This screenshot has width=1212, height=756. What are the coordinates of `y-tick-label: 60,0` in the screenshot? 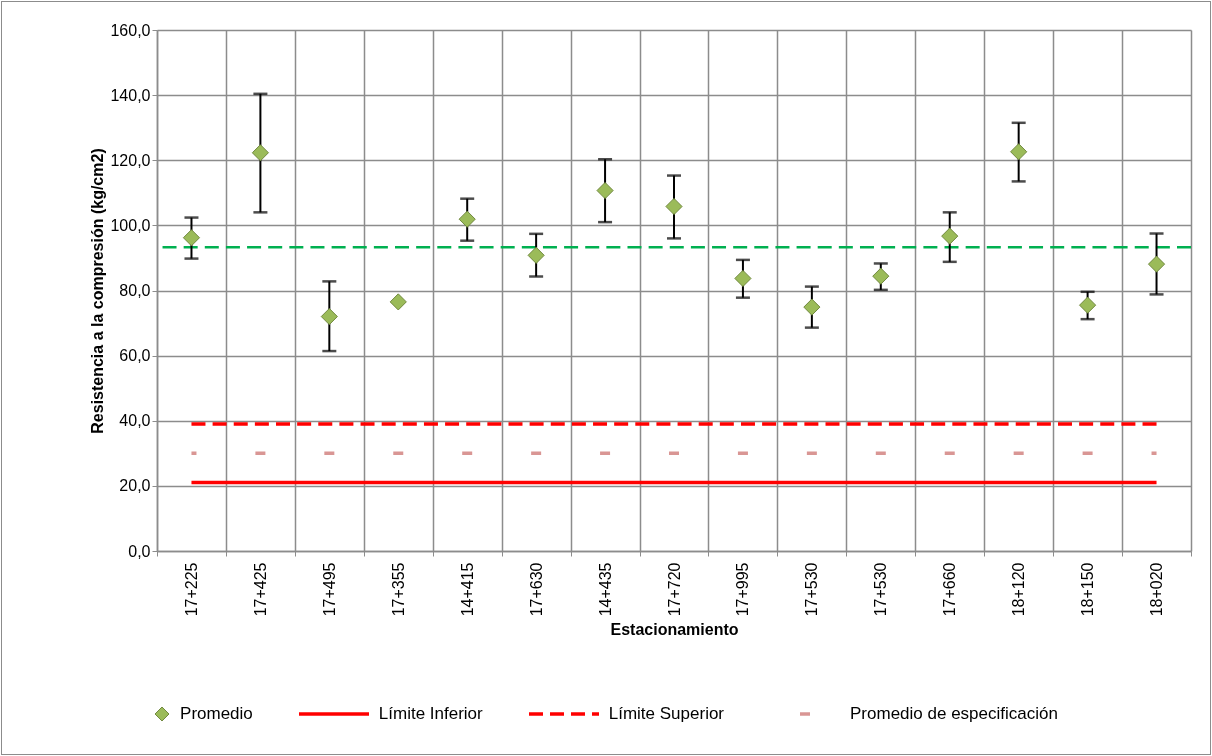 It's located at (135, 356).